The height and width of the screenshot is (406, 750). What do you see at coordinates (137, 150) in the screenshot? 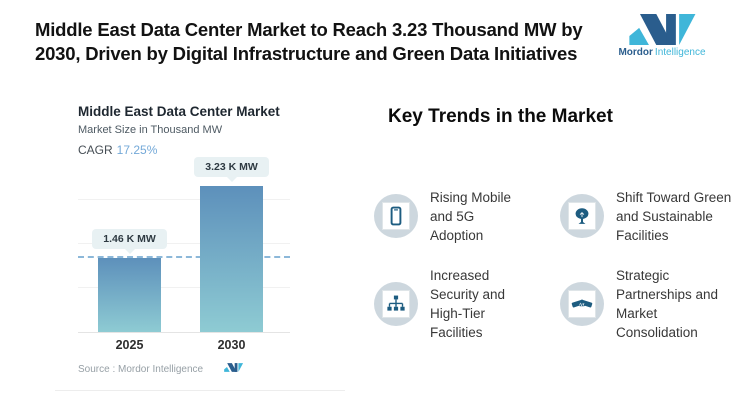
I see `cagr-value: 17.25%` at bounding box center [137, 150].